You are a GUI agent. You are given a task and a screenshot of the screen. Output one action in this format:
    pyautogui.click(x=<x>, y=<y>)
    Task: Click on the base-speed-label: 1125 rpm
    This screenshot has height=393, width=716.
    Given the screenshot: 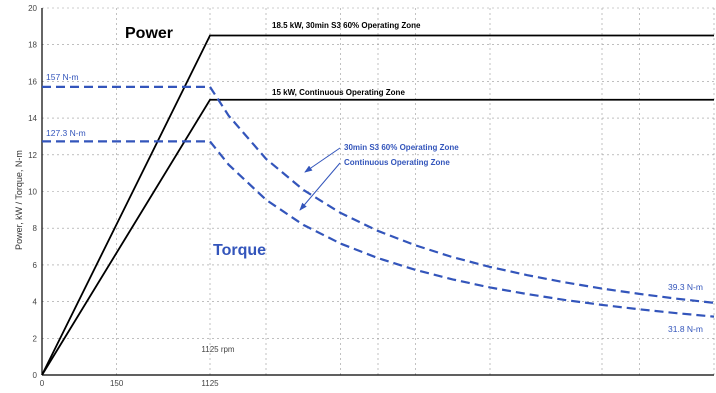 What is the action you would take?
    pyautogui.click(x=218, y=349)
    